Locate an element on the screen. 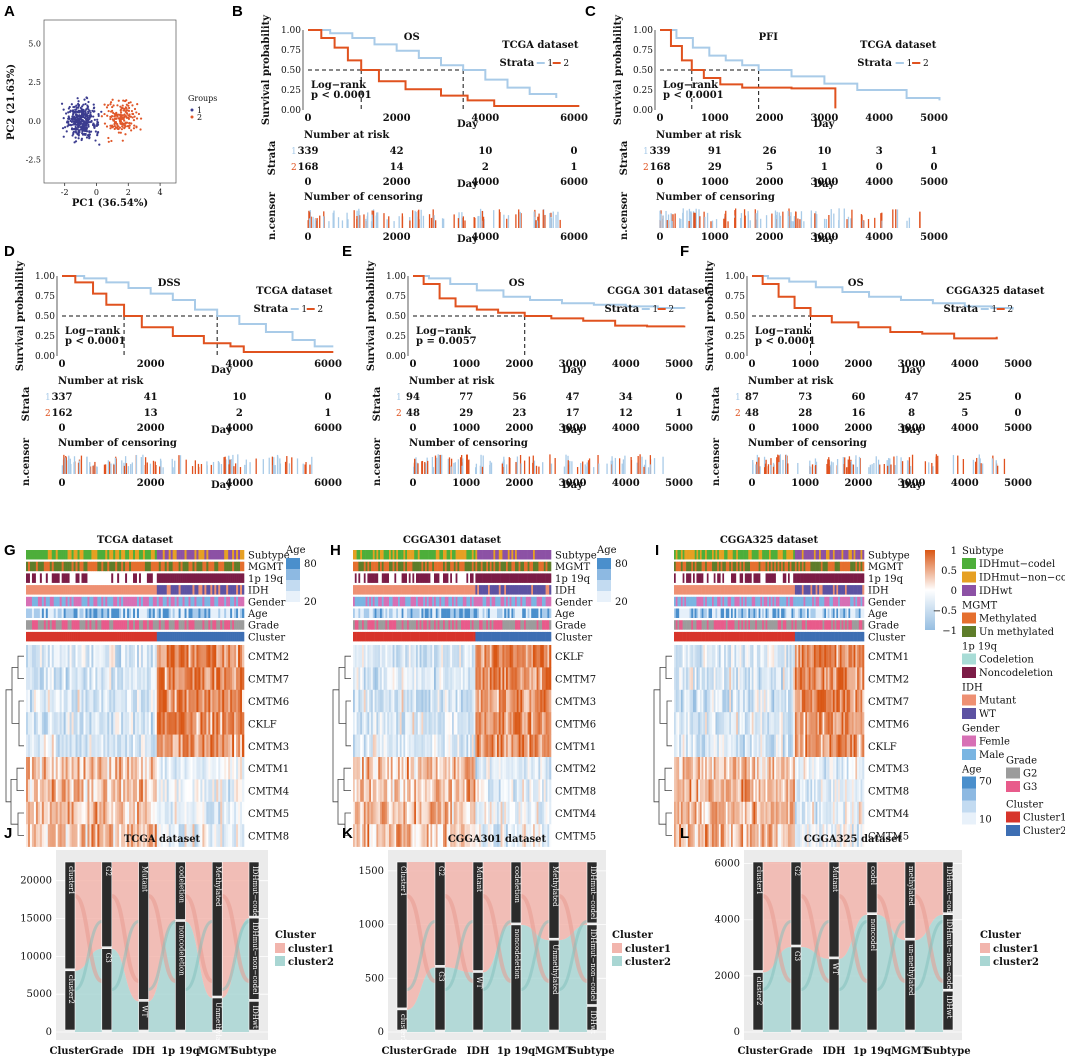 This screenshot has width=1065, height=1057. survival-ytick: 1.00 is located at coordinates (396, 277).